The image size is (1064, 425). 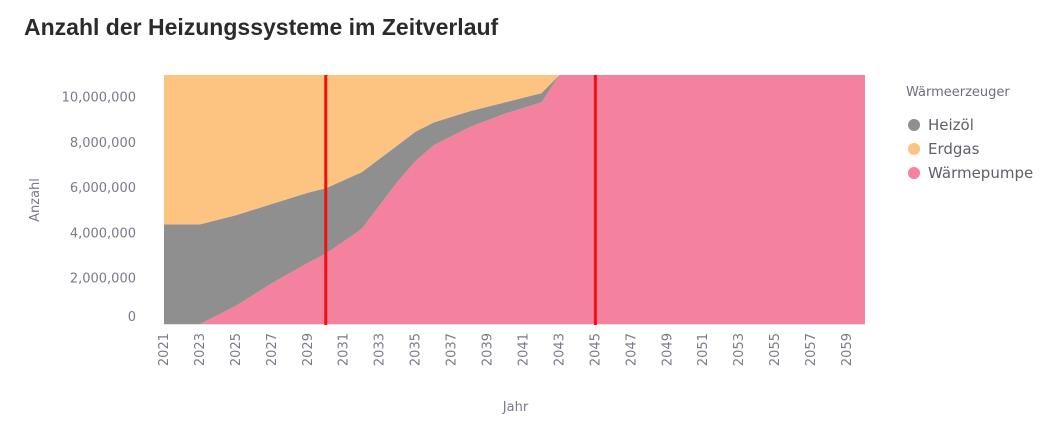 I want to click on x-tick-label: 2057, so click(x=811, y=349).